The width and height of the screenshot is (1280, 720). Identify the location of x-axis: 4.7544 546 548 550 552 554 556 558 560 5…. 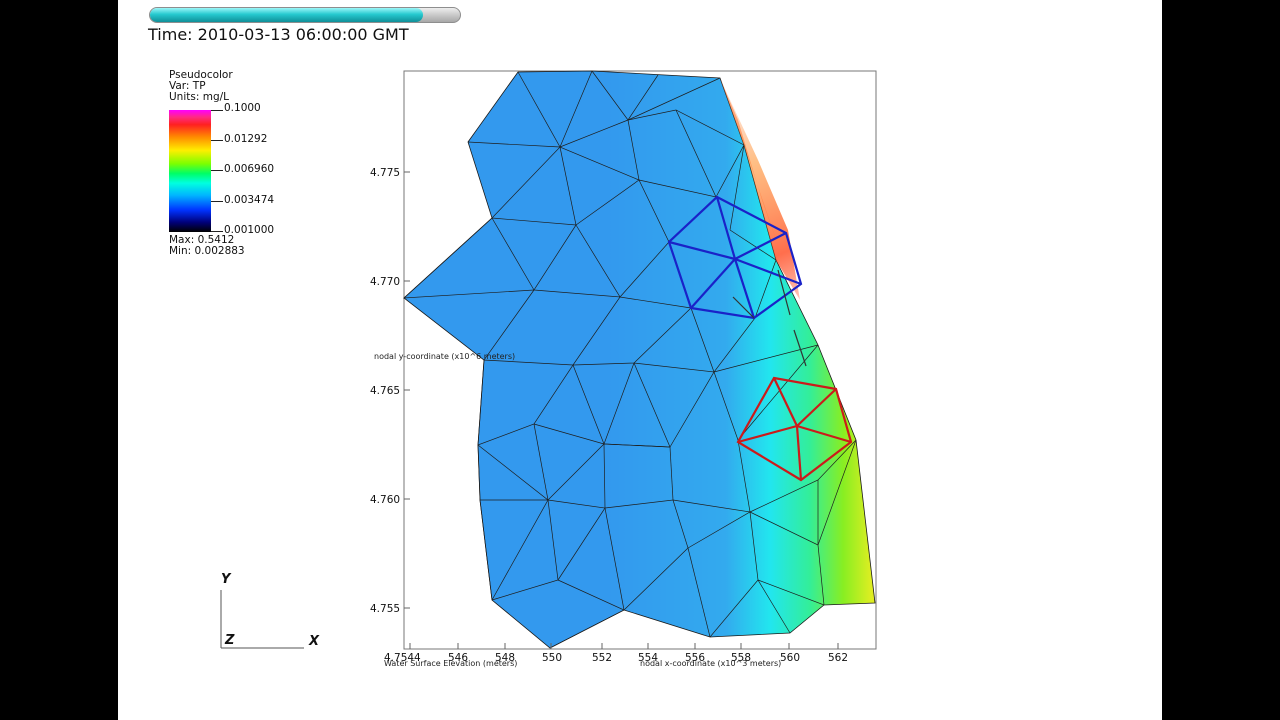
(616, 655).